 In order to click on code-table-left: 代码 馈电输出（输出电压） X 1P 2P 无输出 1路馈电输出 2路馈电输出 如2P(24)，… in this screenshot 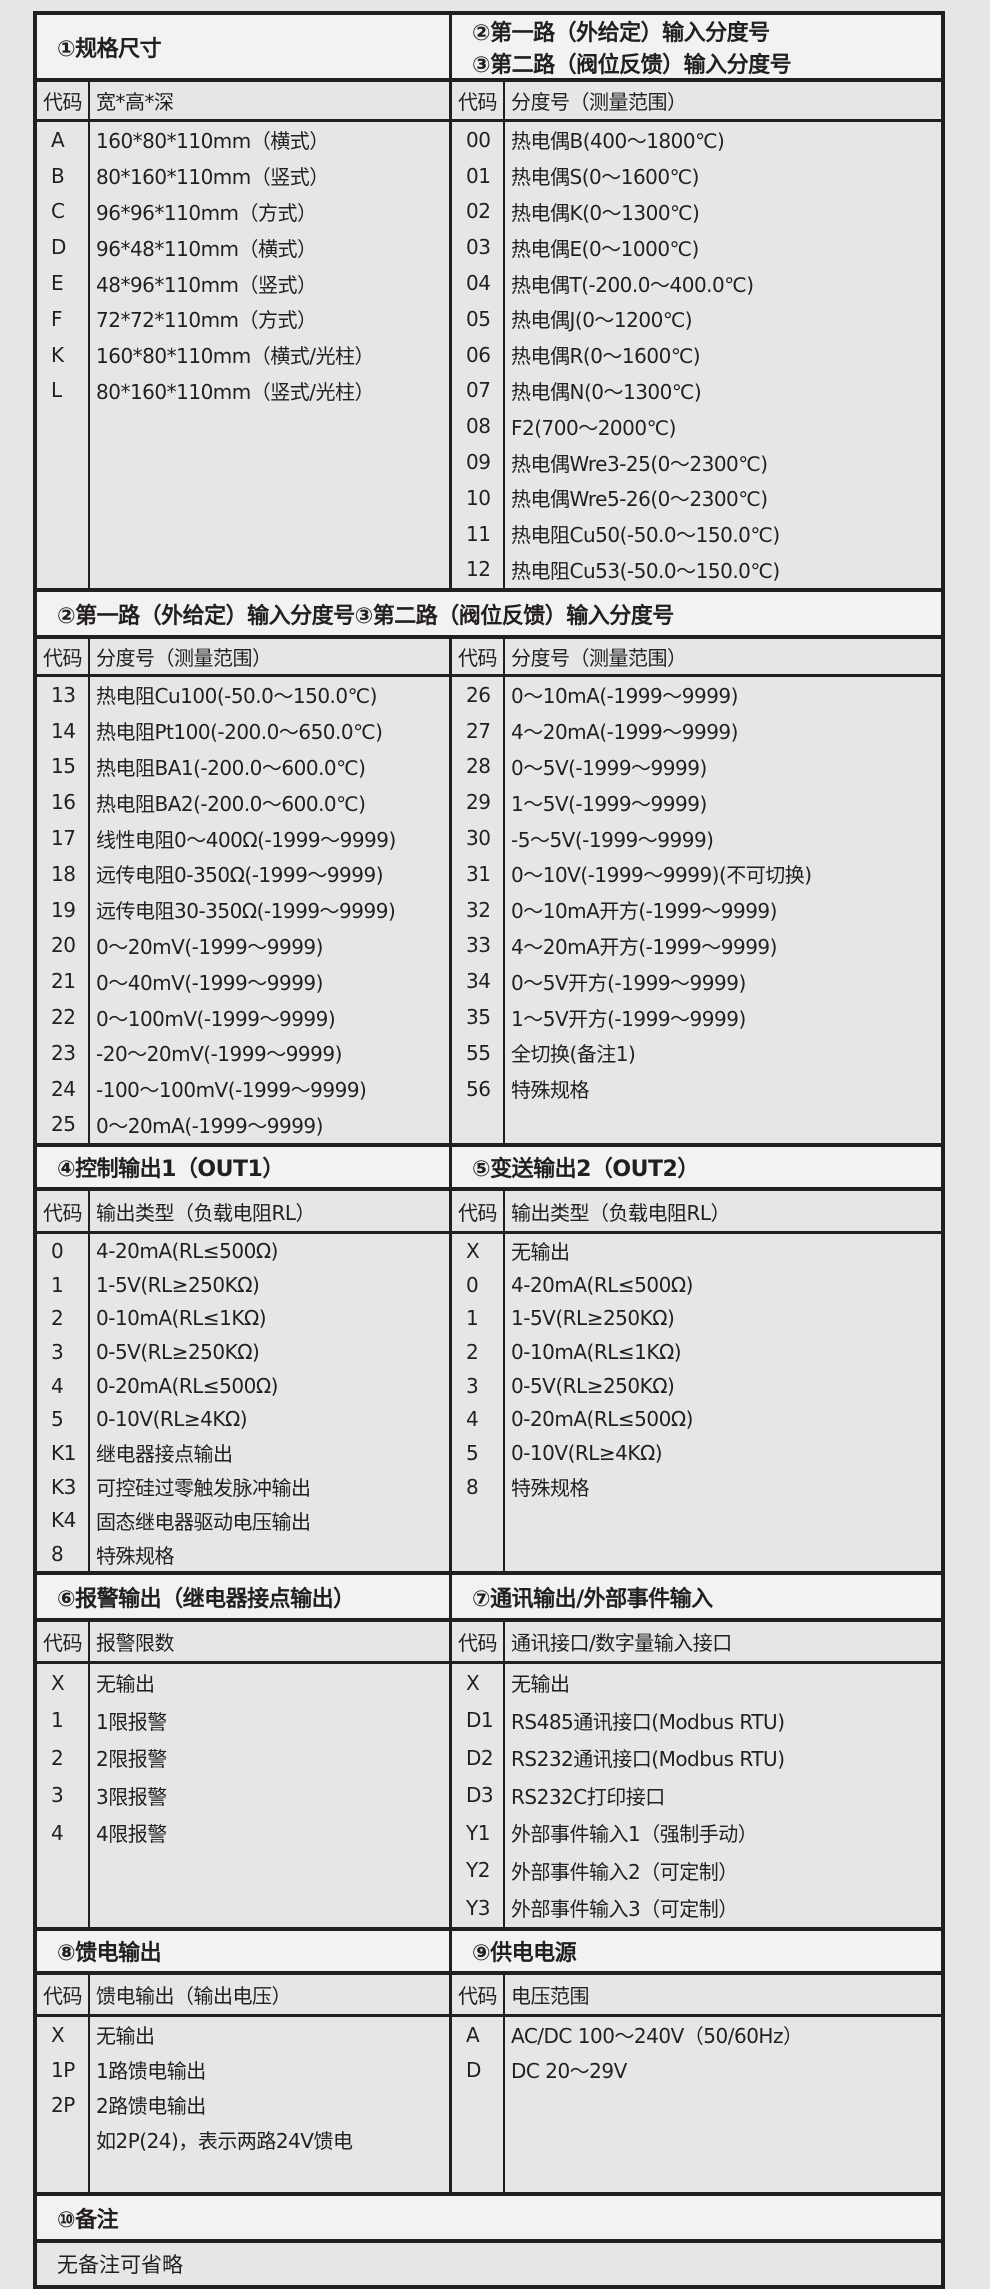, I will do `click(244, 2083)`.